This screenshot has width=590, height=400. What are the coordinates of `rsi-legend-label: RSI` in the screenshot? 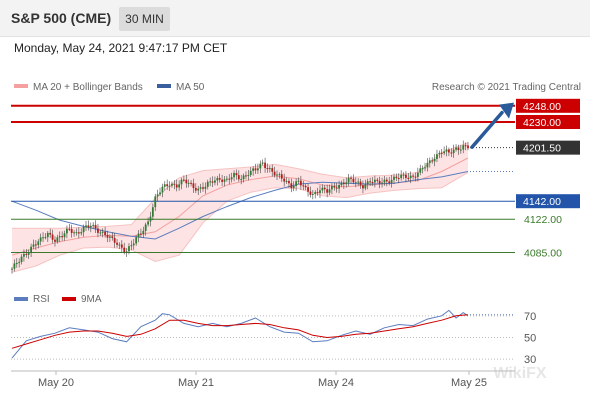 It's located at (41, 299).